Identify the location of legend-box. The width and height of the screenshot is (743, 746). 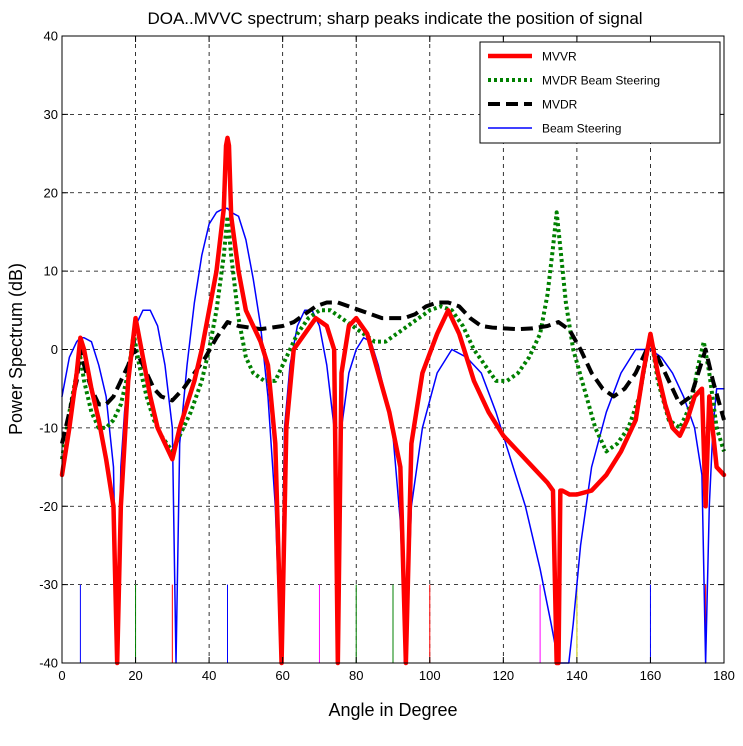
(600, 92).